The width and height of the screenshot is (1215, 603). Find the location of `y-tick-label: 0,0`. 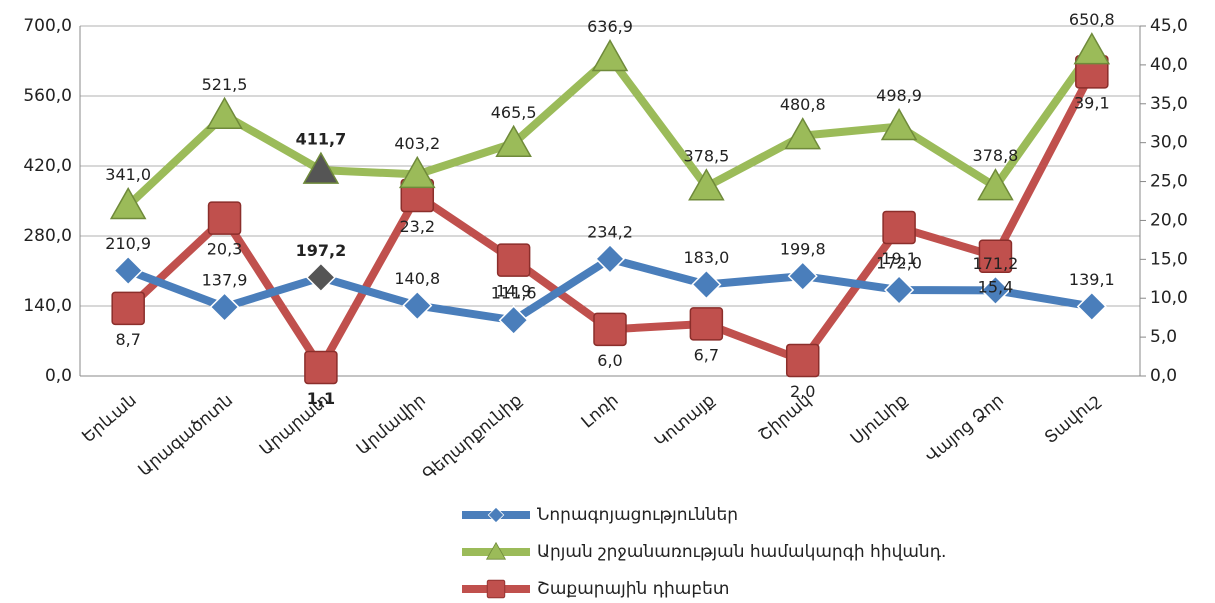

y-tick-label: 0,0 is located at coordinates (58, 376).